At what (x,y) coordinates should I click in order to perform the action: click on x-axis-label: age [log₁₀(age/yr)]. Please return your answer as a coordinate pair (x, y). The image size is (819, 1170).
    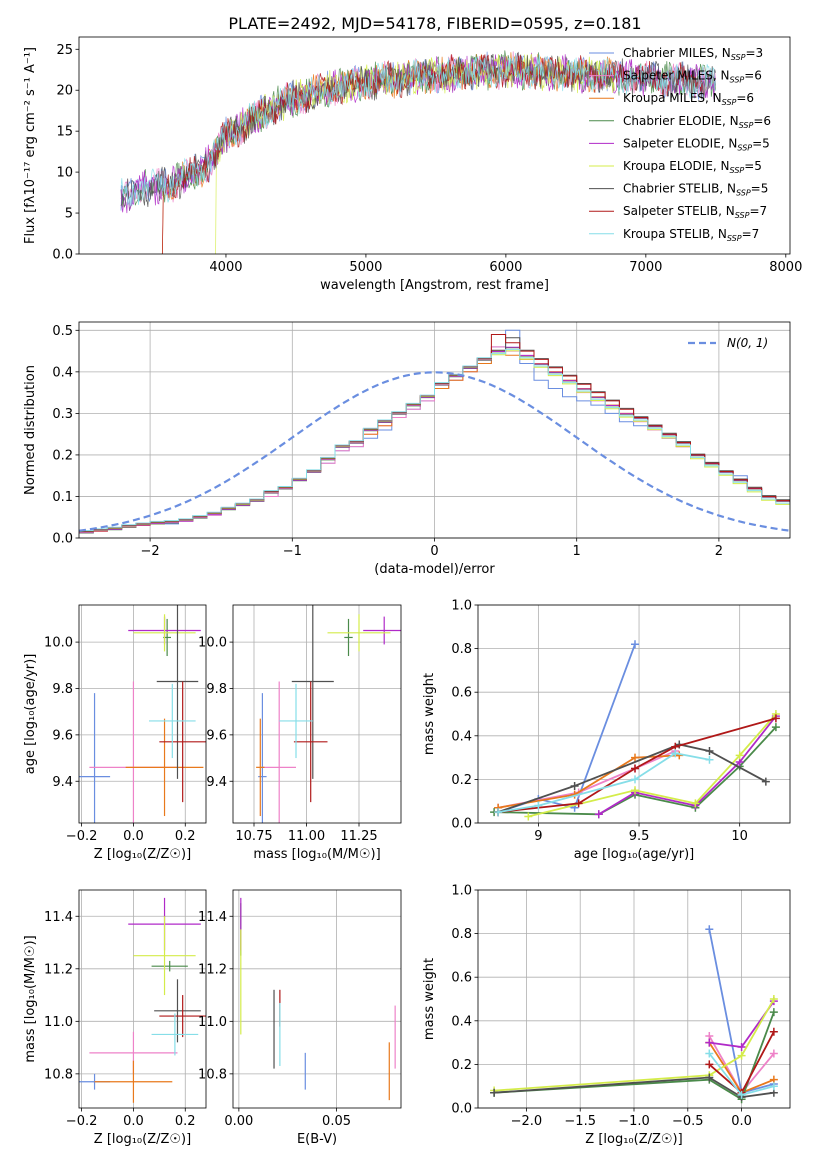
    Looking at the image, I should click on (634, 854).